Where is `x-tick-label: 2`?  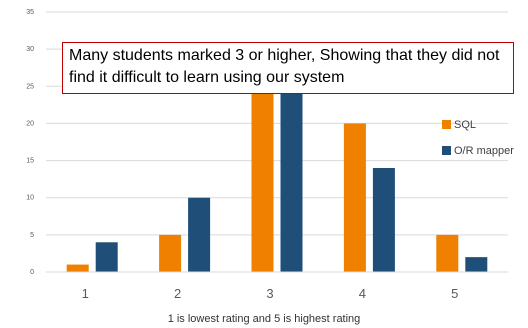 x-tick-label: 2 is located at coordinates (177, 293).